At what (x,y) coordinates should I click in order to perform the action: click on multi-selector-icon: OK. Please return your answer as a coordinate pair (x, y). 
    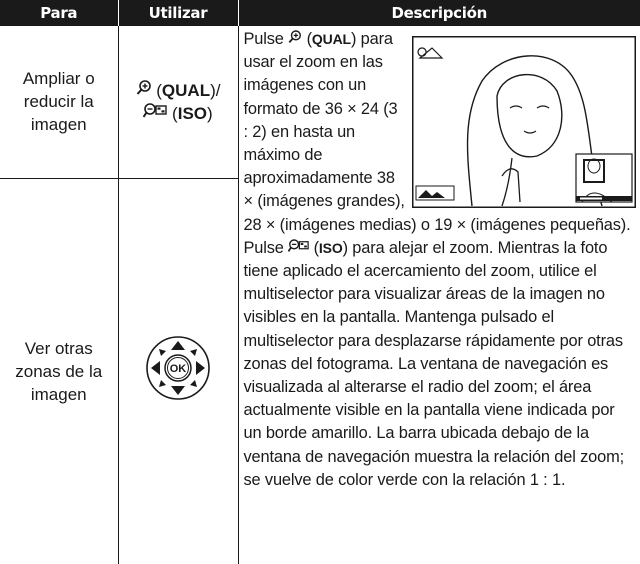
    Looking at the image, I should click on (178, 368).